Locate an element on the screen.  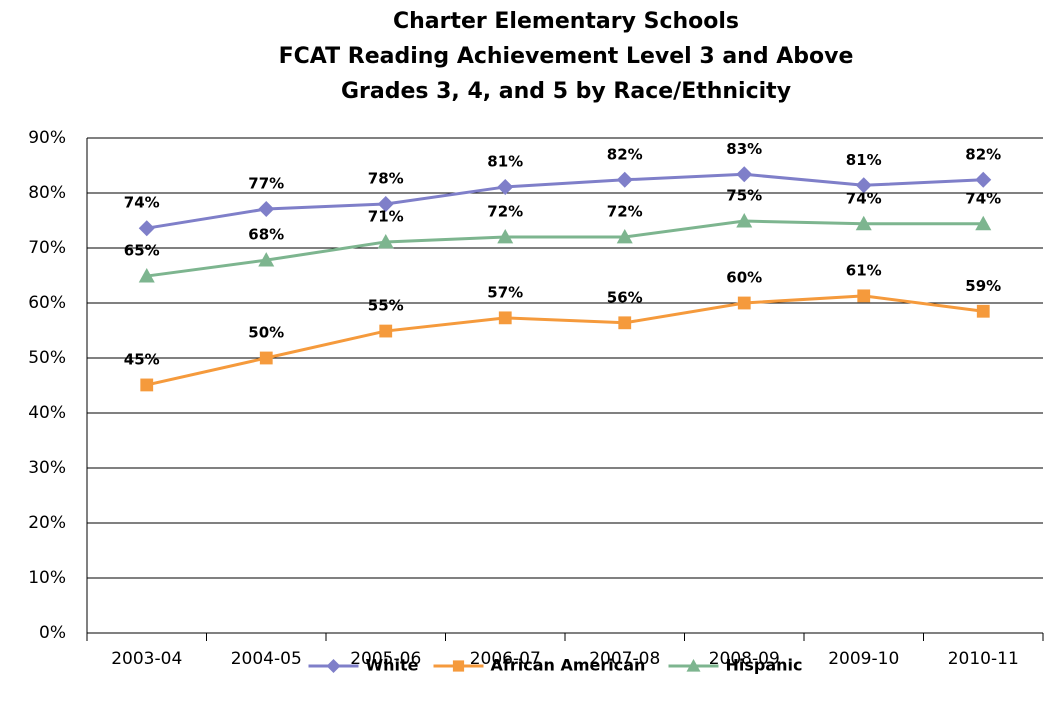
data-label: 57% is located at coordinates (505, 292).